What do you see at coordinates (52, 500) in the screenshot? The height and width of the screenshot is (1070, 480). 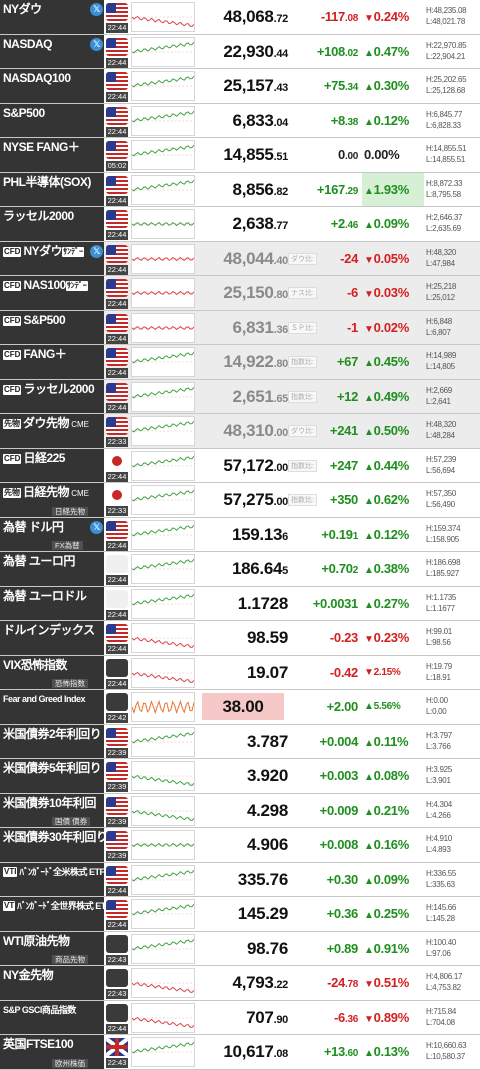 I see `ticker-name: 先物 日経先物 CME 日経先物` at bounding box center [52, 500].